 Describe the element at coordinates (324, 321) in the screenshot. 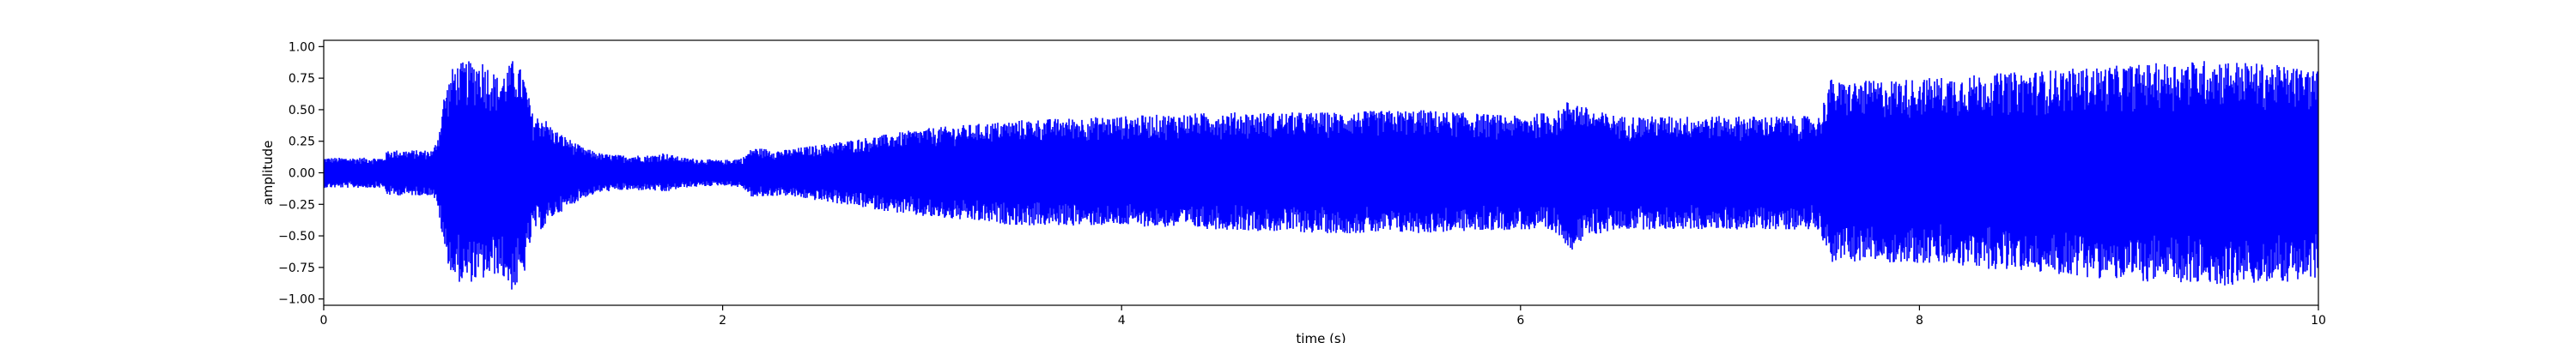

I see `x-tick-label: 0` at that location.